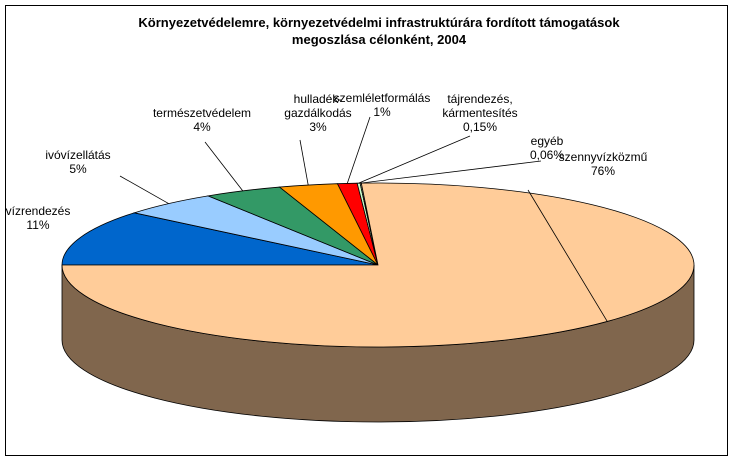 The width and height of the screenshot is (734, 463). What do you see at coordinates (38, 211) in the screenshot?
I see `category-label: vízrendezés` at bounding box center [38, 211].